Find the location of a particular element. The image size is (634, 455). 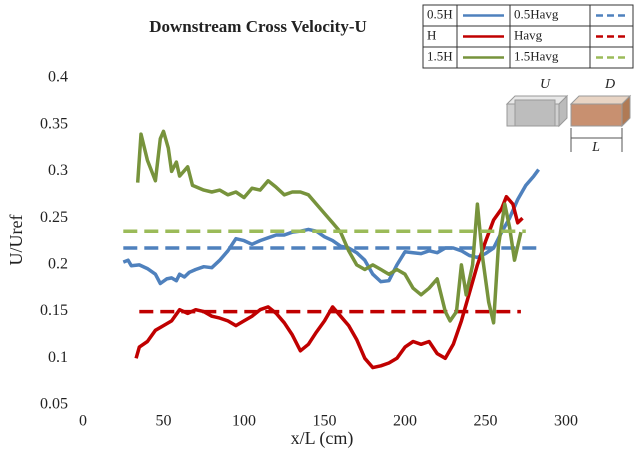

inset-label: D is located at coordinates (609, 84).